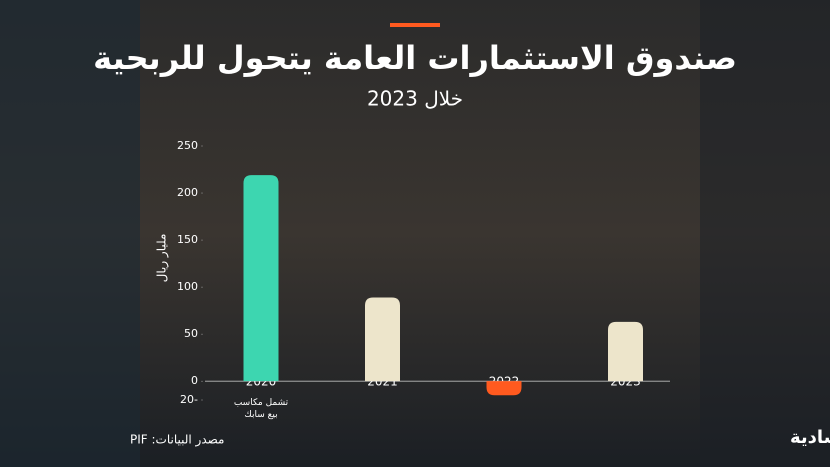 The image size is (830, 467). I want to click on y-tick-label: 0, so click(194, 380).